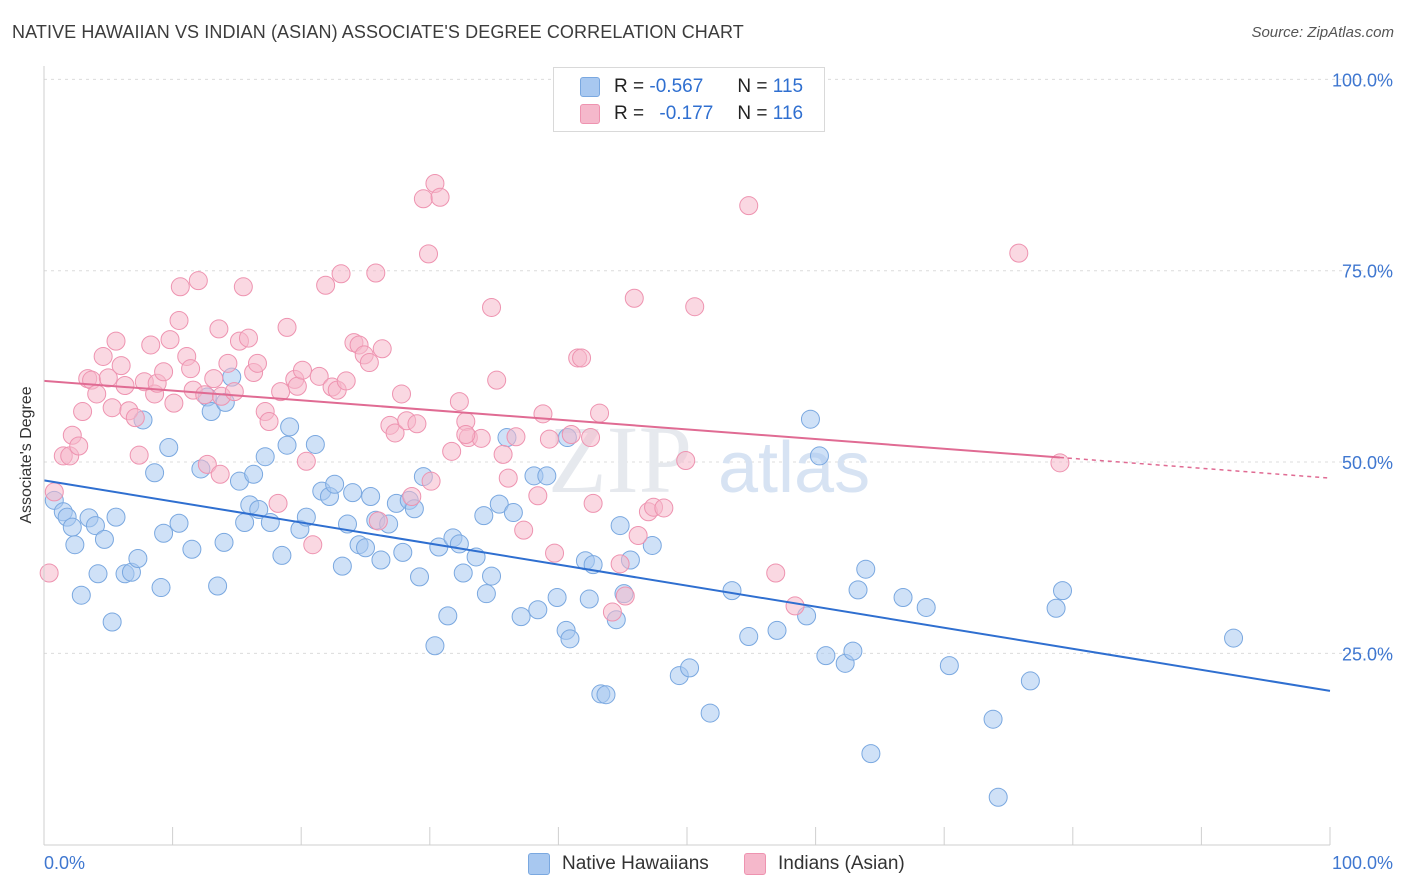 The image size is (1406, 892). I want to click on x-tick-label: 0.0%, so click(64, 863).